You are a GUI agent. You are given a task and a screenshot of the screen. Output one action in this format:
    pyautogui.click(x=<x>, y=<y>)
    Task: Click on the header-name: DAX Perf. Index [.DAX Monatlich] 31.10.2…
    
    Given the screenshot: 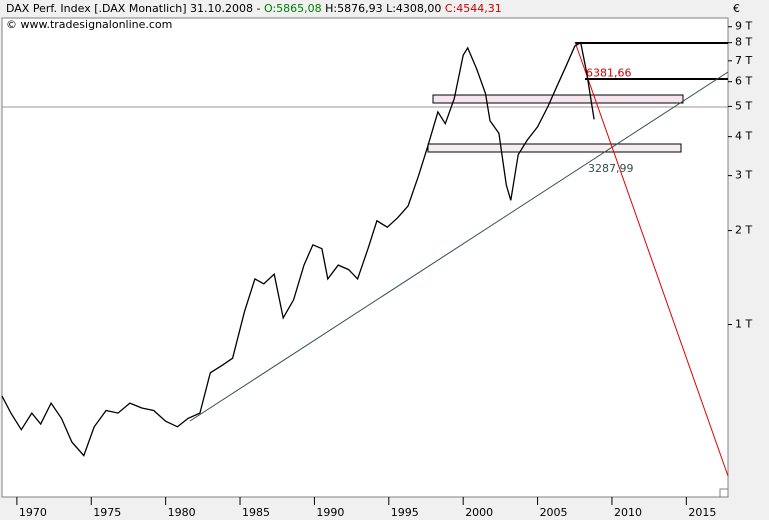 What is the action you would take?
    pyautogui.click(x=133, y=8)
    